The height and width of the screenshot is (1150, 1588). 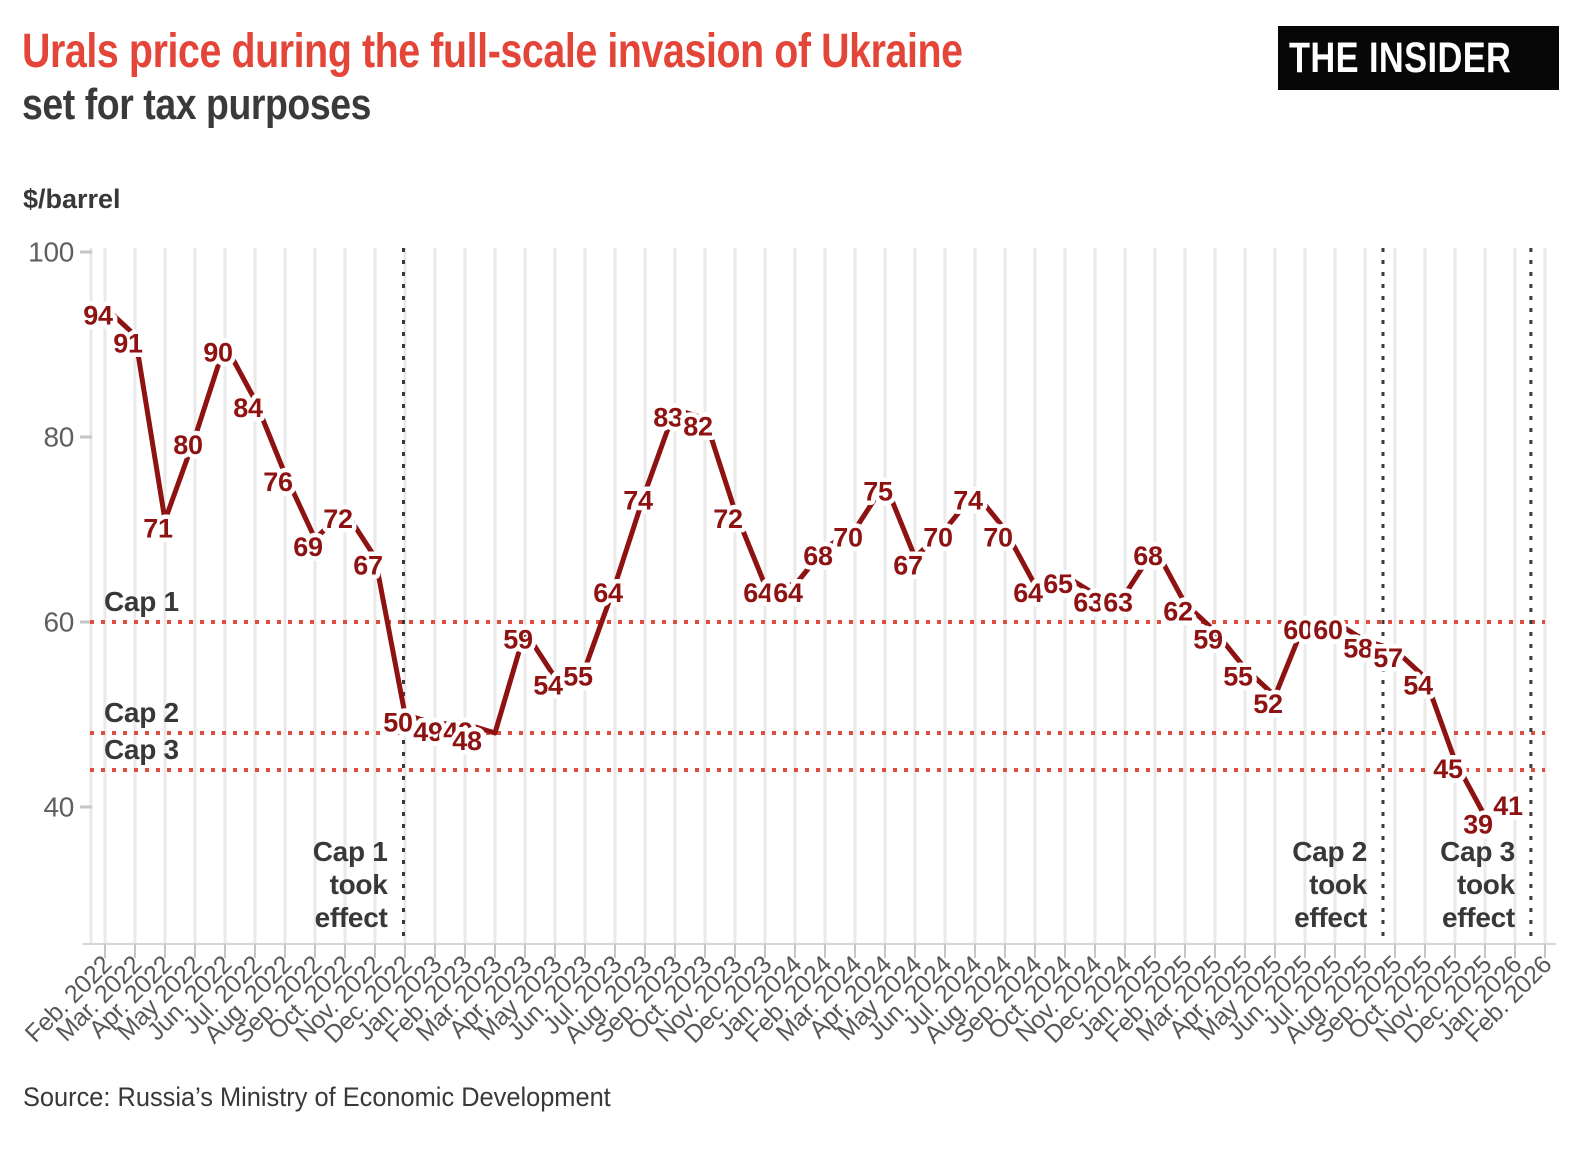 What do you see at coordinates (1267, 704) in the screenshot?
I see `data-label: 52` at bounding box center [1267, 704].